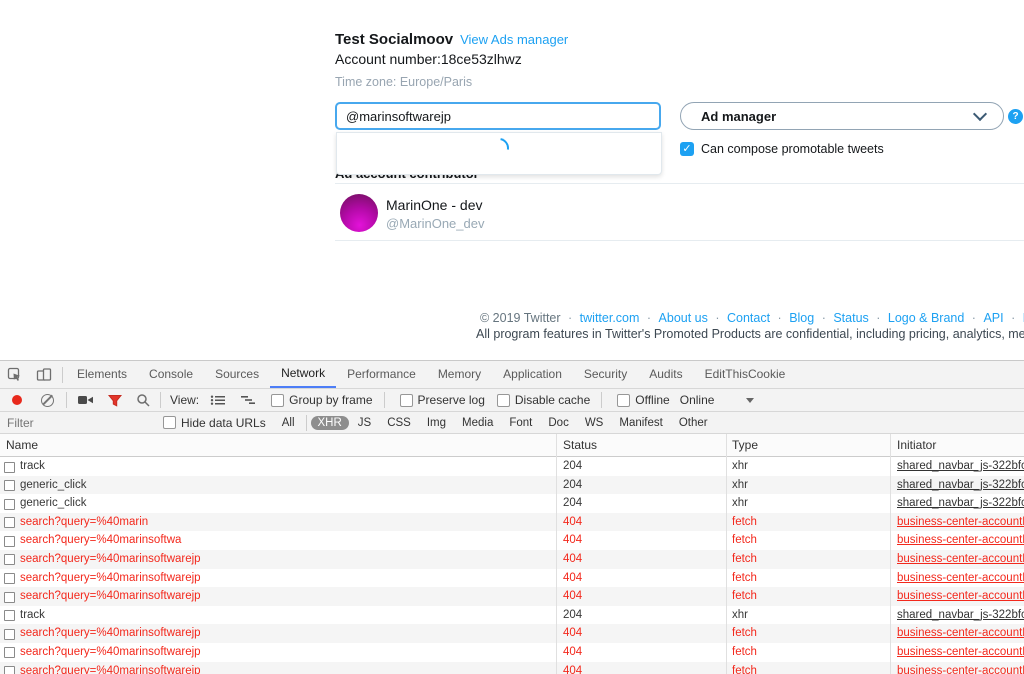 This screenshot has height=674, width=1024. Describe the element at coordinates (666, 374) in the screenshot. I see `tab-audits: Audits` at that location.